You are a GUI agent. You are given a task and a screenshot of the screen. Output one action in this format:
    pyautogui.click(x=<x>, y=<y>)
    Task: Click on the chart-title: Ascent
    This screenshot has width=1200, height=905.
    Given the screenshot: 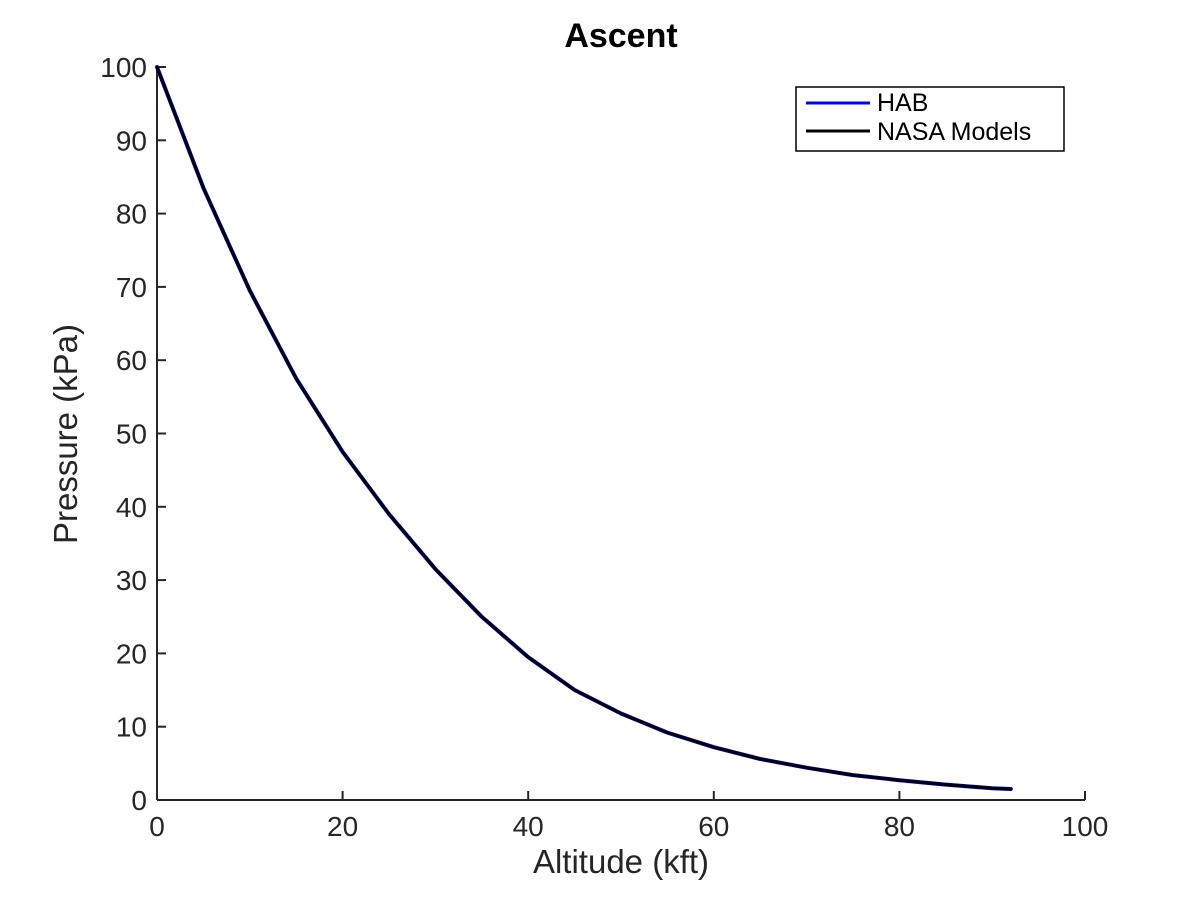 What is the action you would take?
    pyautogui.click(x=620, y=36)
    